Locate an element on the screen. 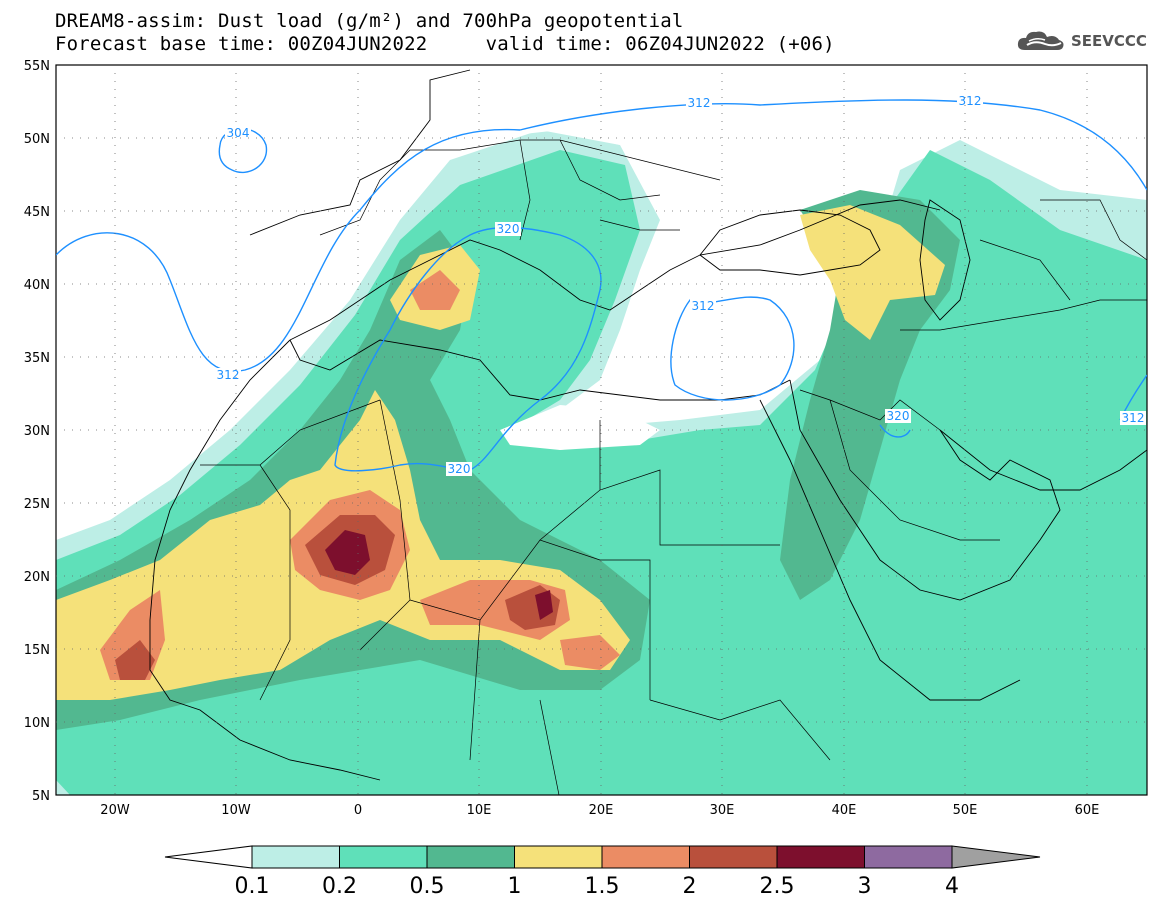 Image resolution: width=1165 pixels, height=907 pixels. lon-tick-label: 60E is located at coordinates (1087, 810).